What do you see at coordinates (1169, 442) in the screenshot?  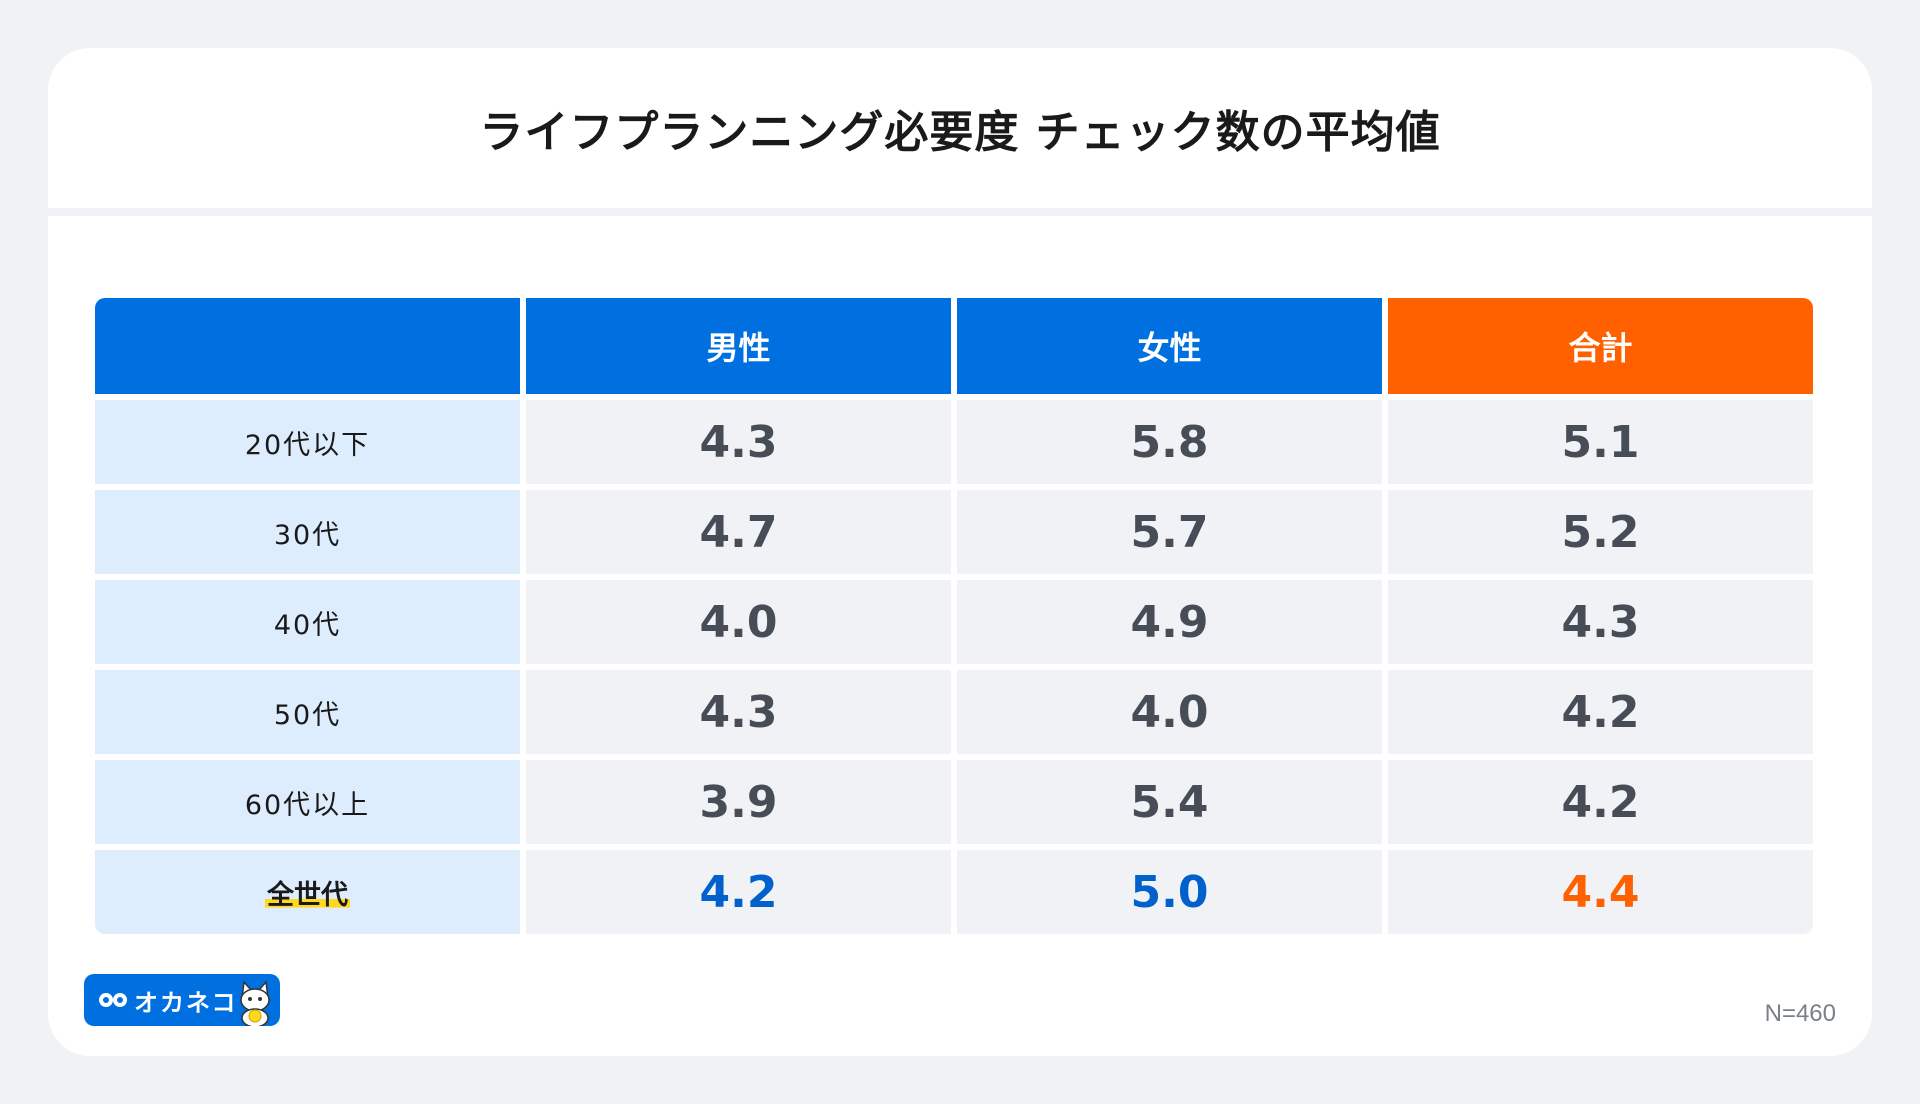 I see `cell-female: 5.8` at bounding box center [1169, 442].